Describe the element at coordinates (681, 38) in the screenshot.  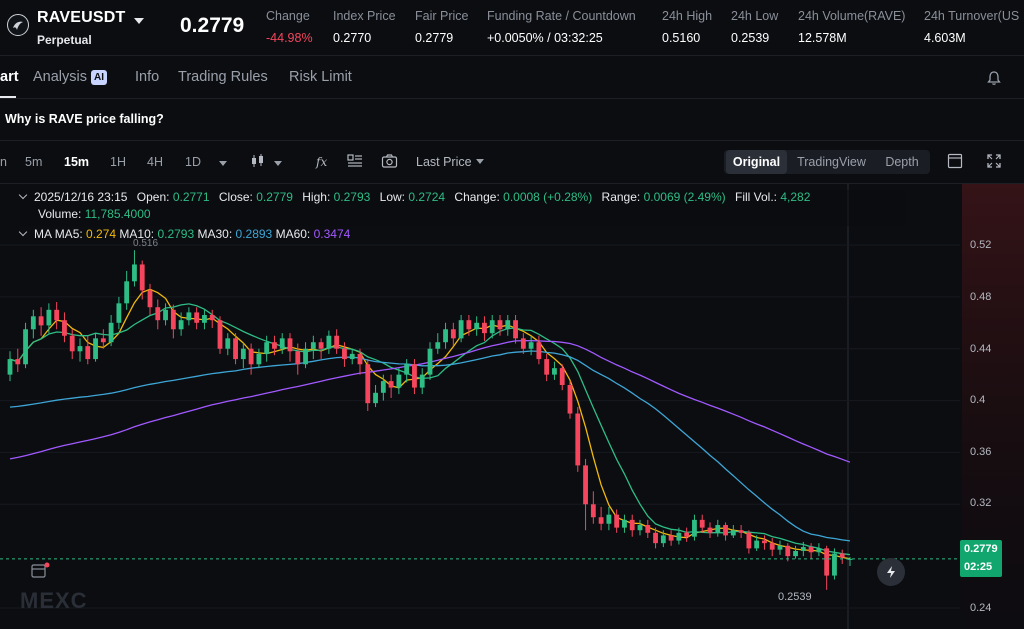
I see `stat-value: 0.5160` at that location.